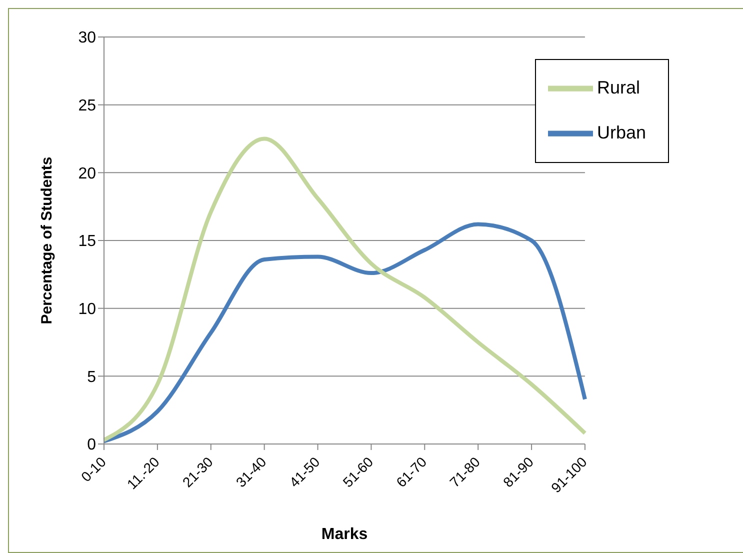 This screenshot has width=743, height=553. What do you see at coordinates (618, 87) in the screenshot?
I see `legend-label: Rural` at bounding box center [618, 87].